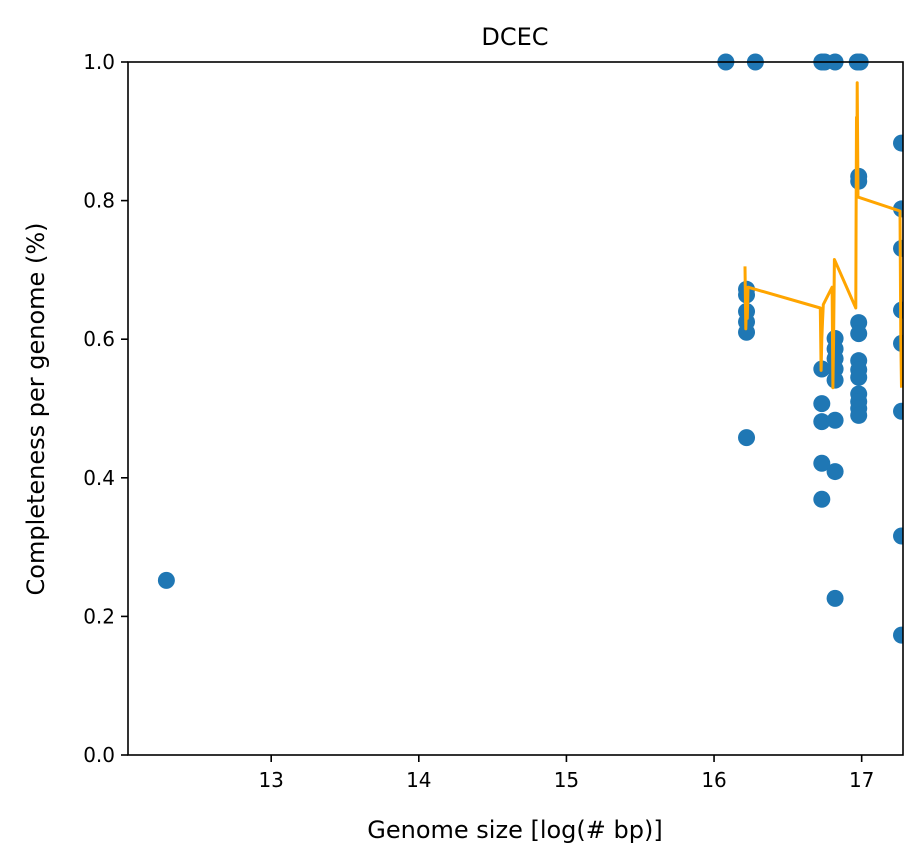  Describe the element at coordinates (713, 780) in the screenshot. I see `x-tick-label: 16` at that location.